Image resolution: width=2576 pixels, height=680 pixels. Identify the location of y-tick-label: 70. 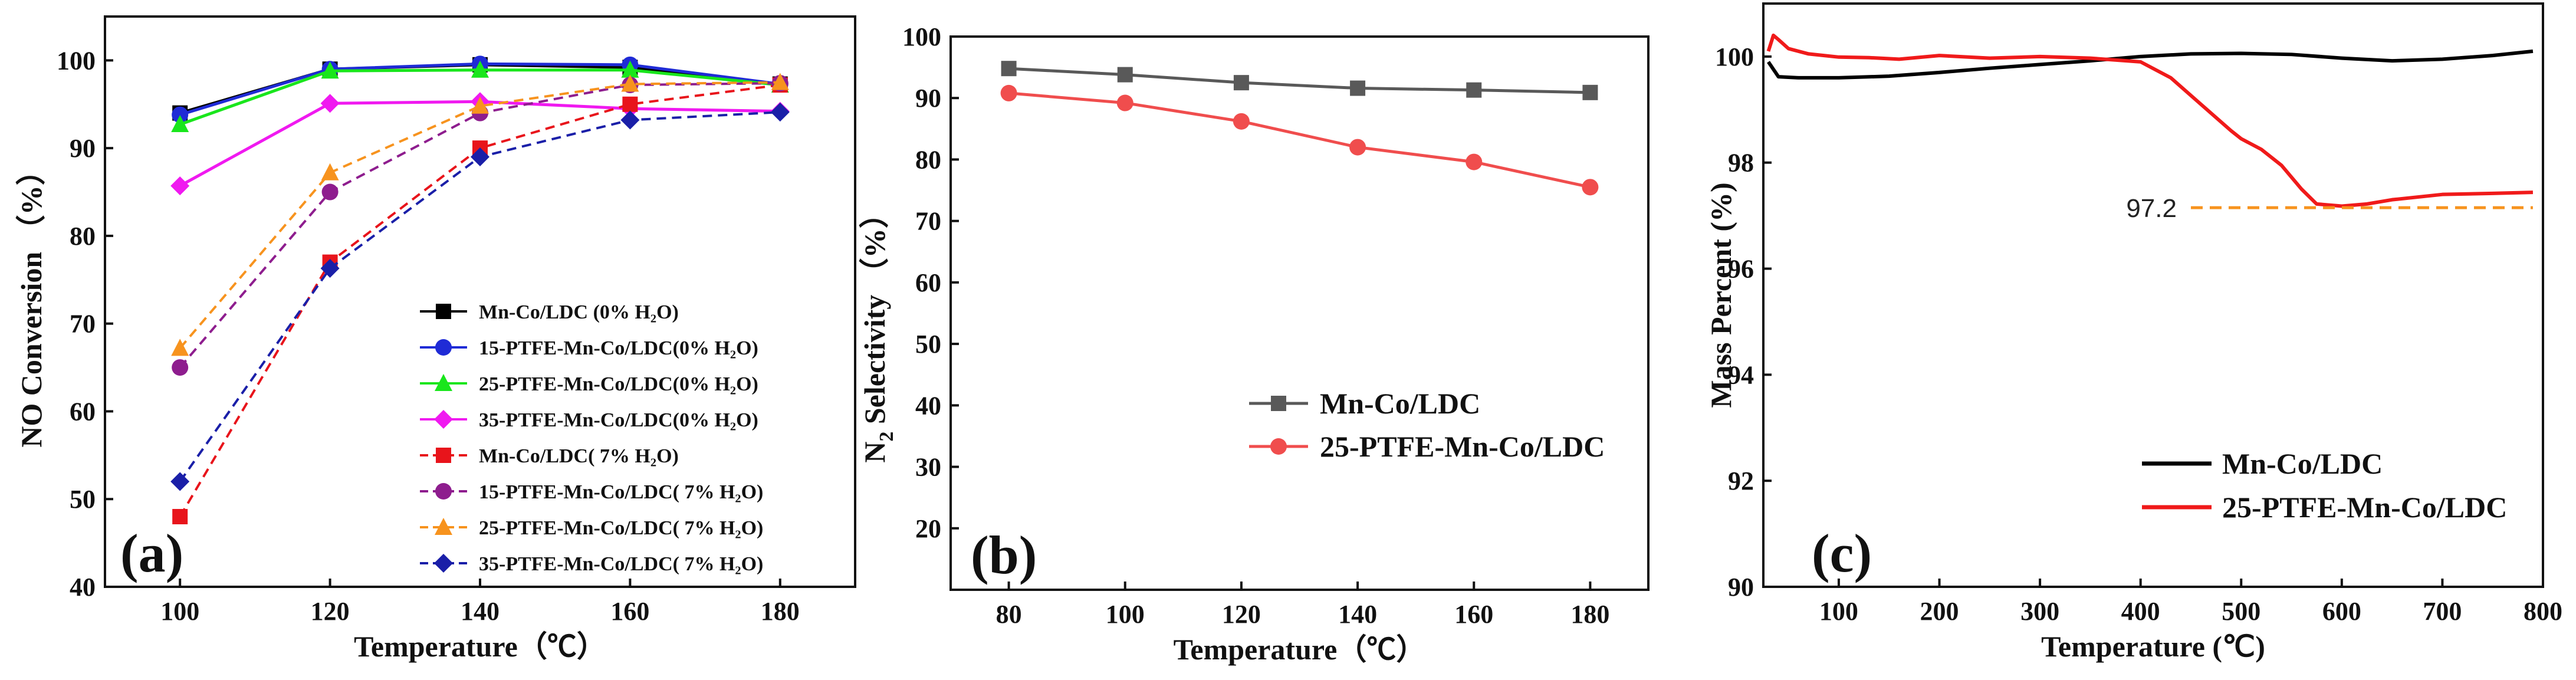
(928, 221).